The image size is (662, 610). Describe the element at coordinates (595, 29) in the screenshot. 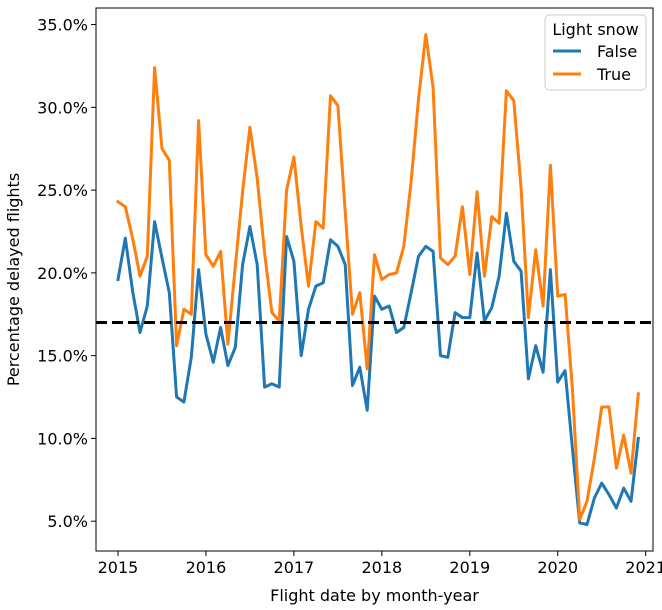

I see `legend-title: Light snow` at that location.